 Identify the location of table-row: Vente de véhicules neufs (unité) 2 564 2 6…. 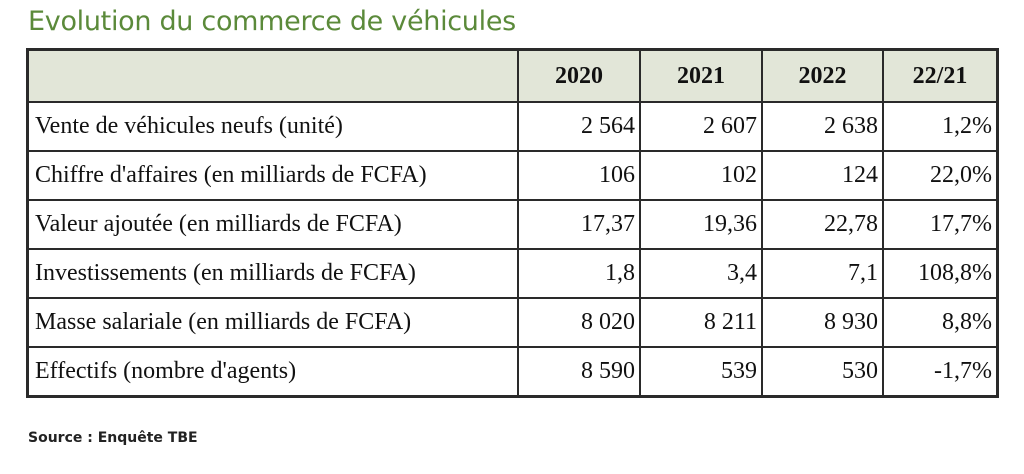
(512, 126).